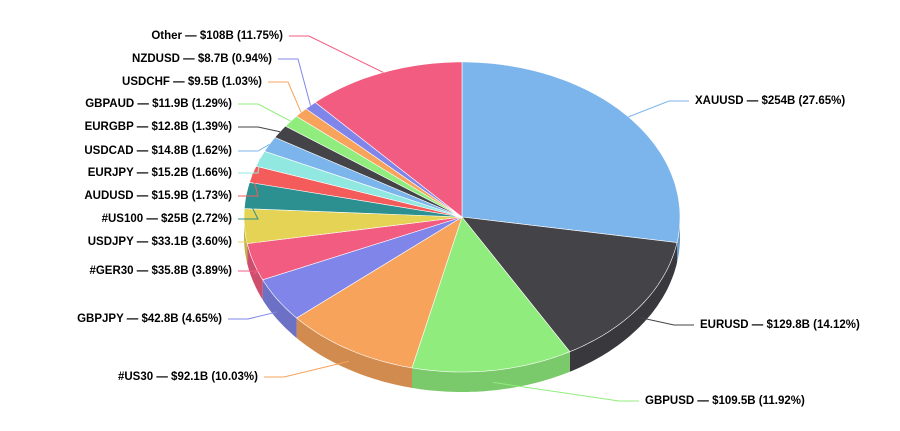 The height and width of the screenshot is (431, 900). What do you see at coordinates (241, 36) in the screenshot?
I see `label-value: $108B (11.75%)` at bounding box center [241, 36].